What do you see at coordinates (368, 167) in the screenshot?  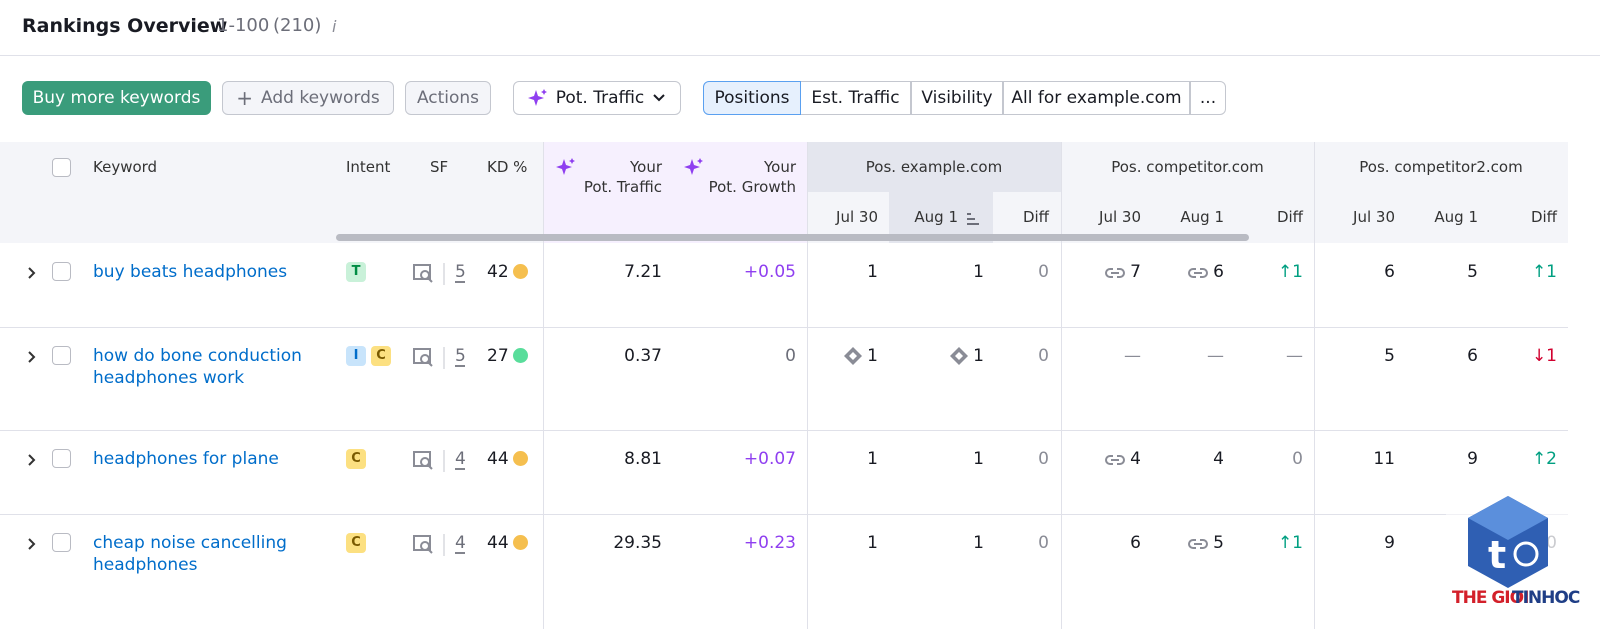 I see `col-header: Intent` at bounding box center [368, 167].